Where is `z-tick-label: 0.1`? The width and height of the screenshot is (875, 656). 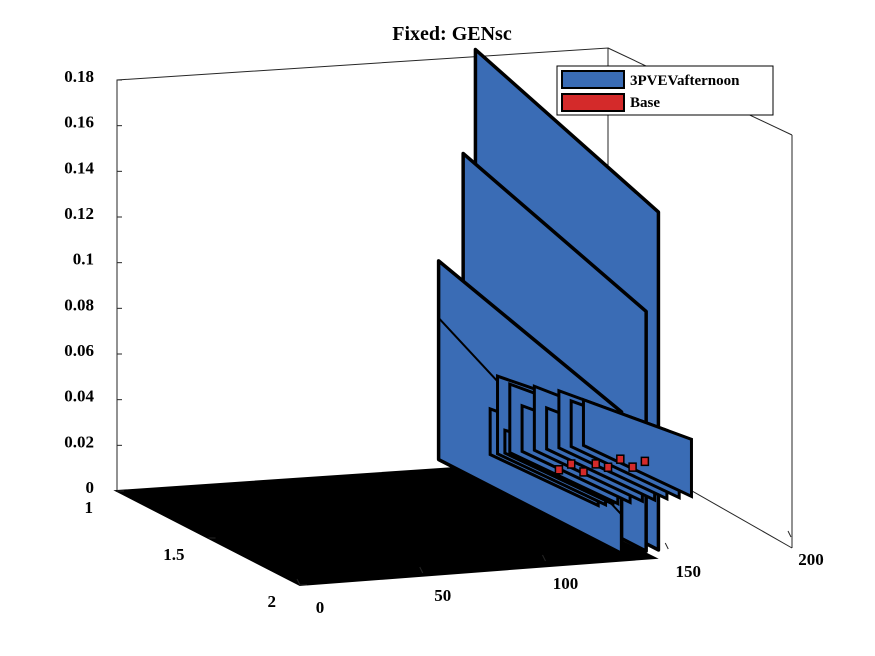 z-tick-label: 0.1 is located at coordinates (83, 259).